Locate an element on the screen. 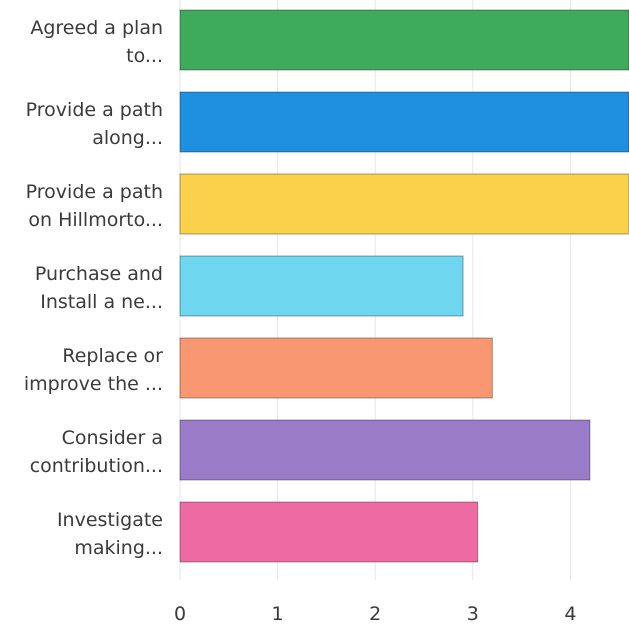 Image resolution: width=629 pixels, height=627 pixels. category-label: Investigate is located at coordinates (110, 520).